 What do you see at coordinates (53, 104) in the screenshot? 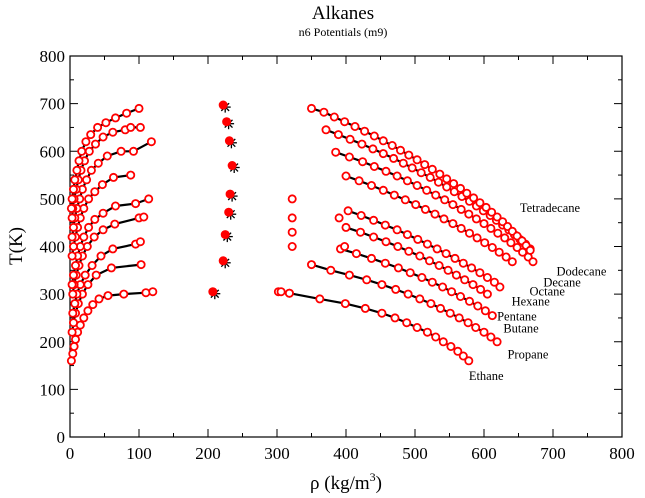
I see `y-tick-label: 700` at bounding box center [53, 104].